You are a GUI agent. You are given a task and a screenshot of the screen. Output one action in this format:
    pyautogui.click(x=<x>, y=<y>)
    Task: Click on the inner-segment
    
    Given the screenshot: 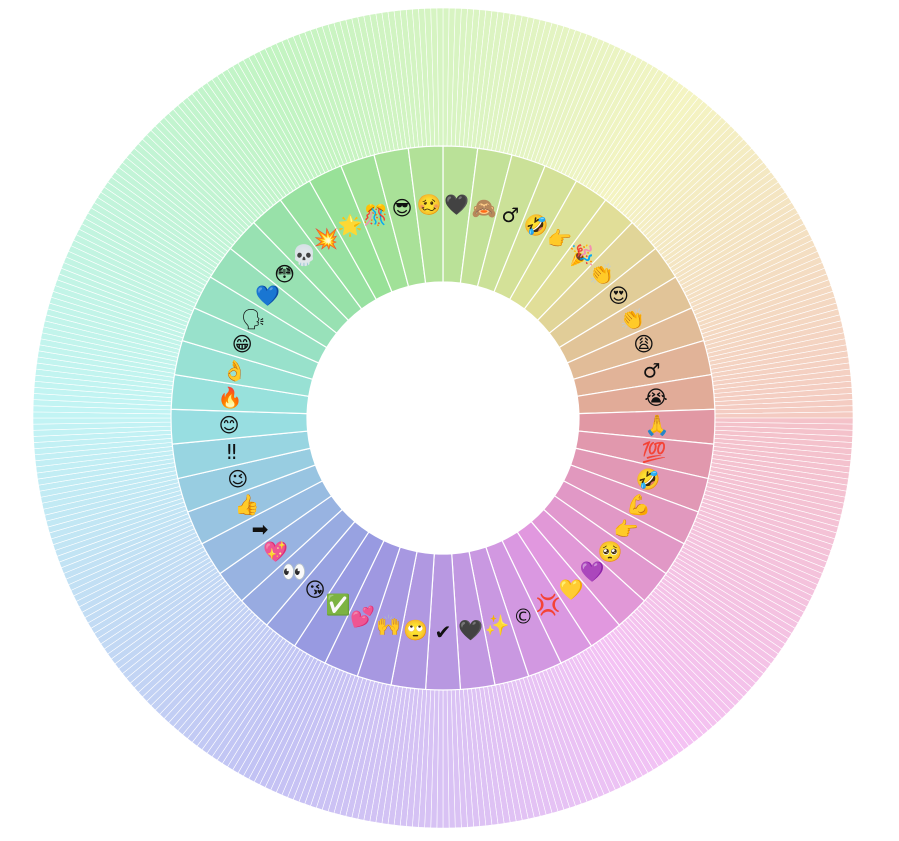 What is the action you would take?
    pyautogui.click(x=425, y=214)
    